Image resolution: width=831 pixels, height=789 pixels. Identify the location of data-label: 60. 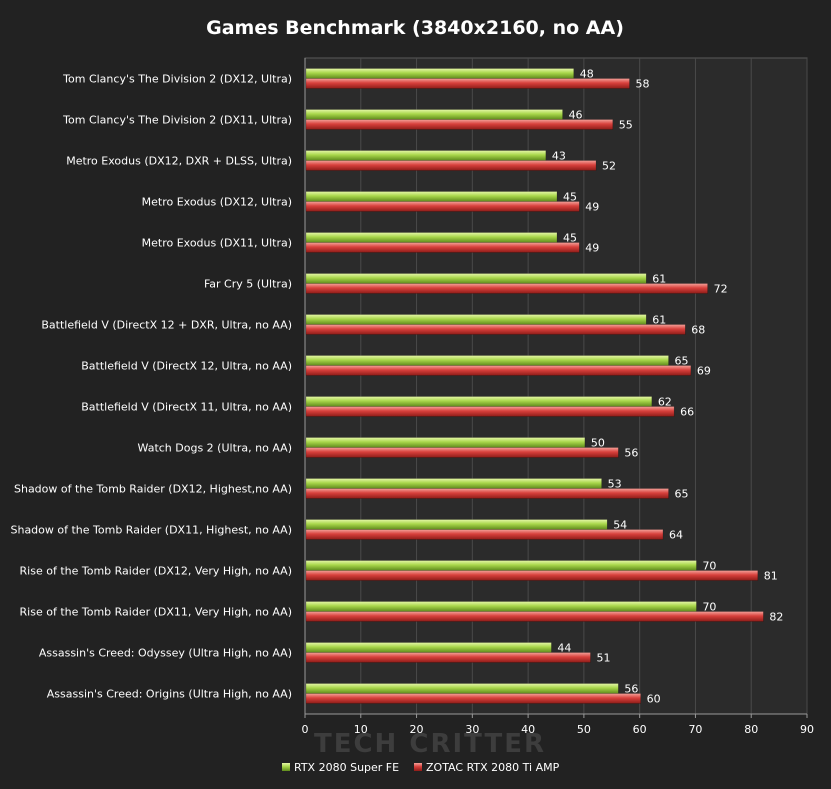
(654, 699).